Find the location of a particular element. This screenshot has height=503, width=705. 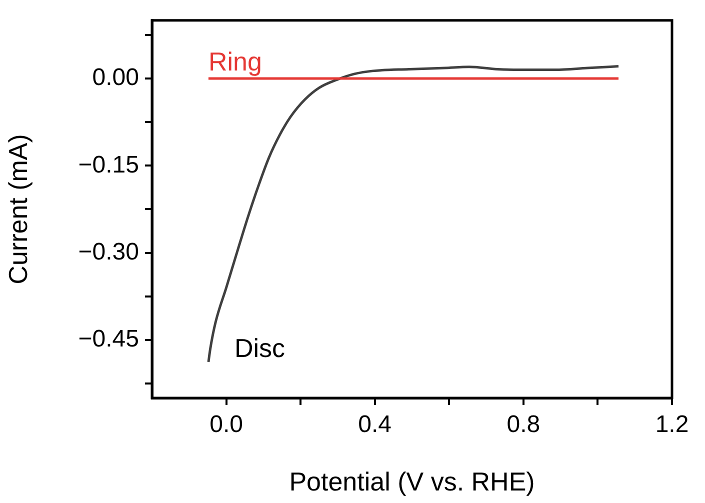

x-tick-label: 0.8 is located at coordinates (523, 424).